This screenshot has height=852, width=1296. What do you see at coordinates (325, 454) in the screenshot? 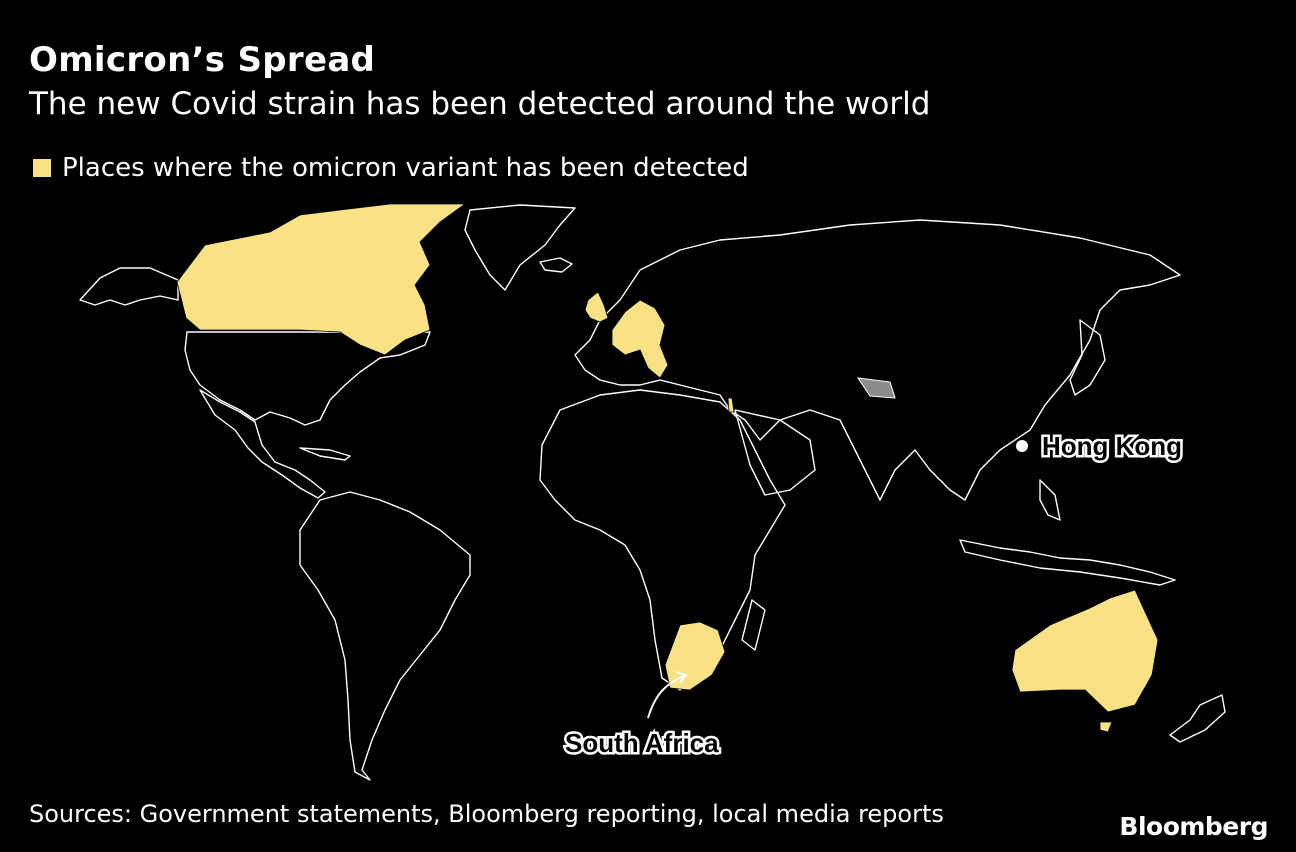
I see `caribbean-outline` at bounding box center [325, 454].